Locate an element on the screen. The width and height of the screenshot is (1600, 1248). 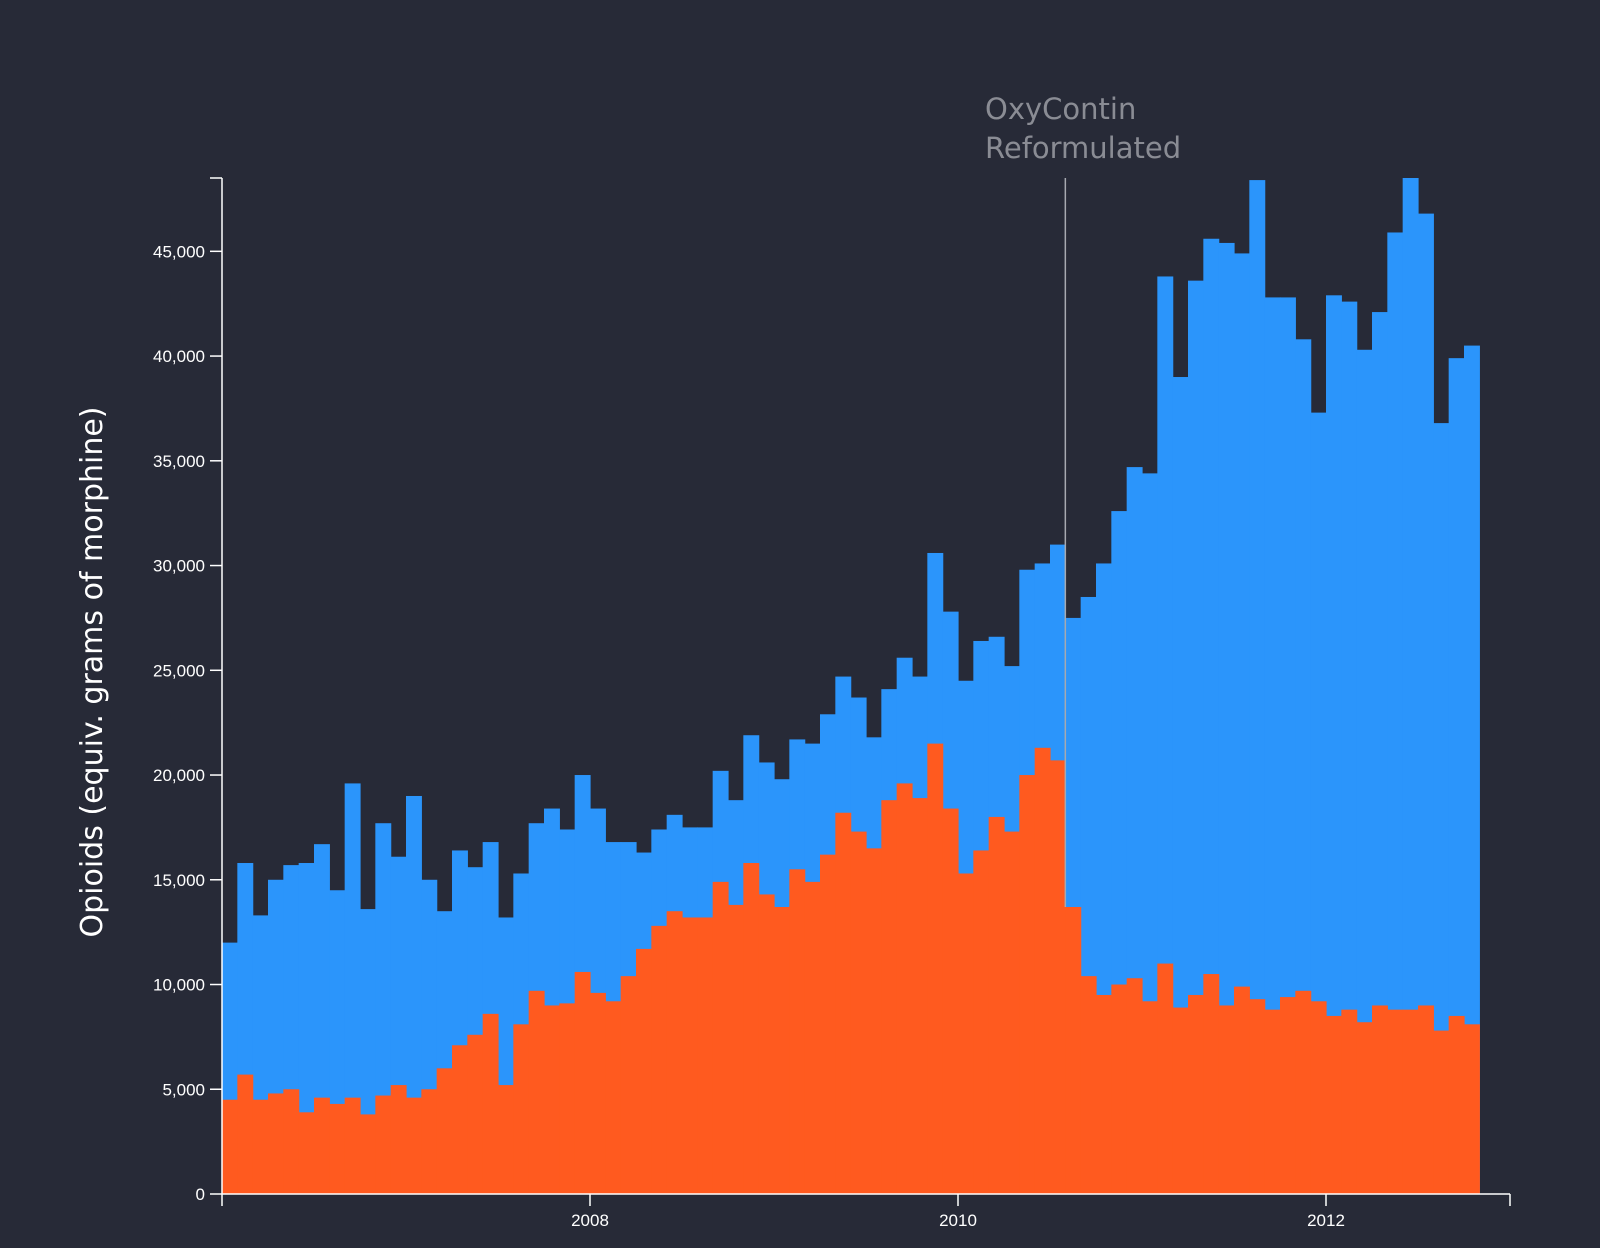
x-tick-label-2012: 2012 is located at coordinates (1326, 1220).